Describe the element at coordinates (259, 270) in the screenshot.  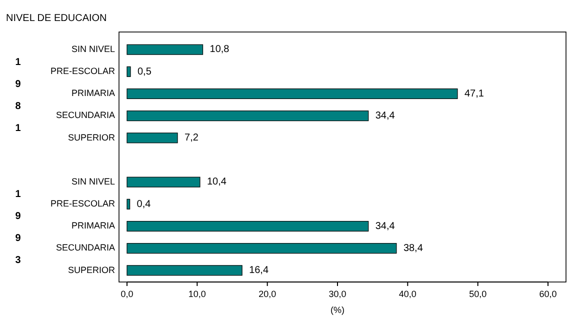
I see `data-label: 16,4` at that location.